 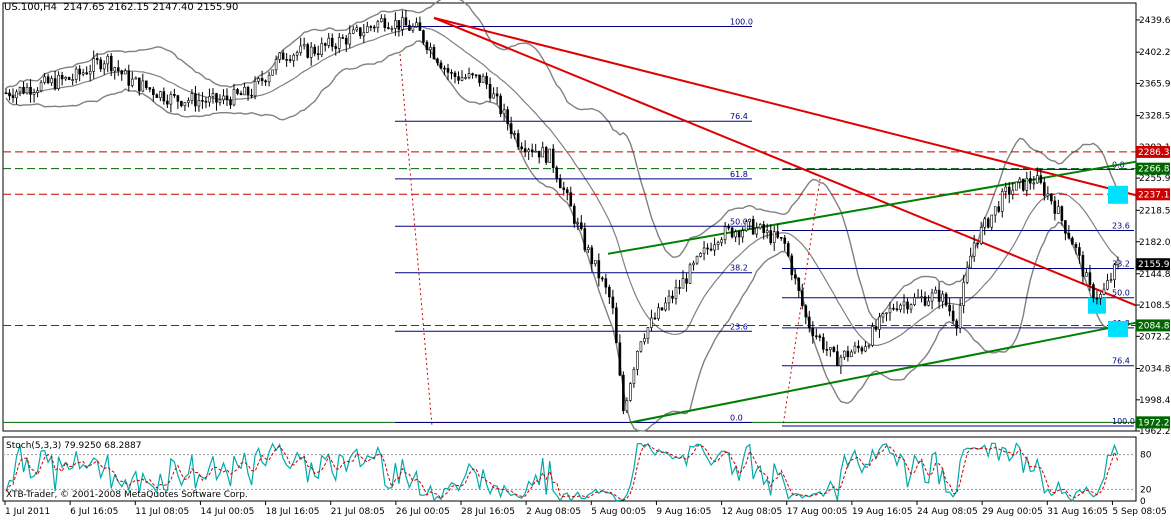 I want to click on fib2-label: 76.4, so click(x=1121, y=361).